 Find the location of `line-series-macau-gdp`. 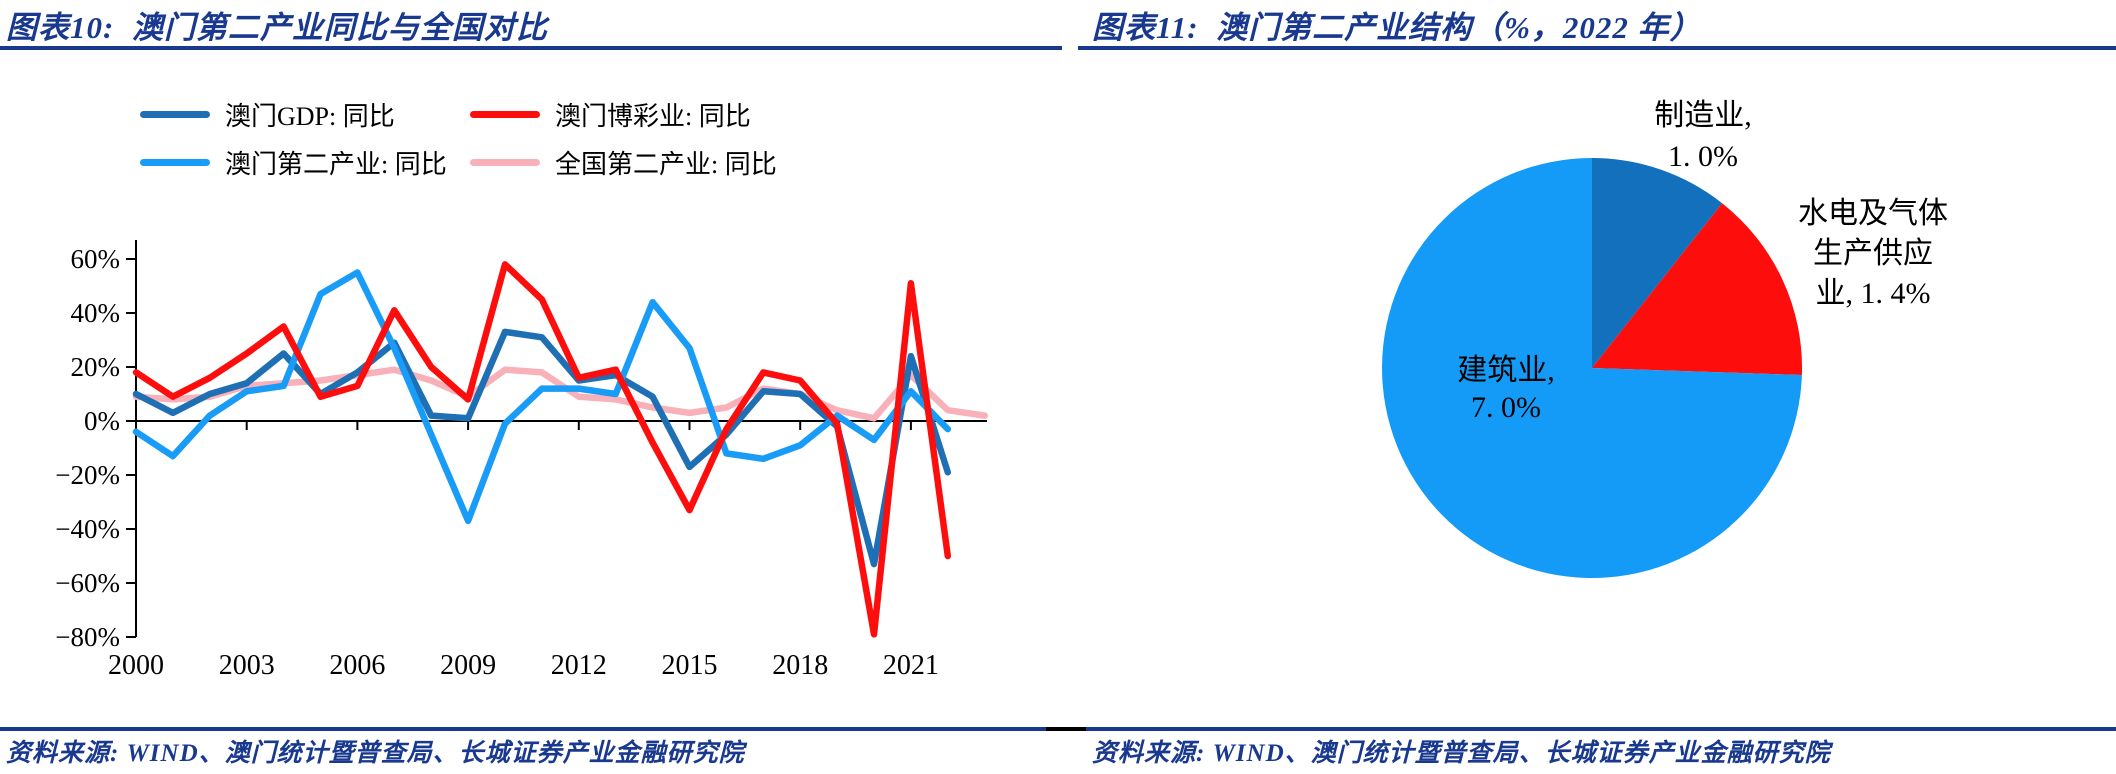

line-series-macau-gdp is located at coordinates (542, 448).